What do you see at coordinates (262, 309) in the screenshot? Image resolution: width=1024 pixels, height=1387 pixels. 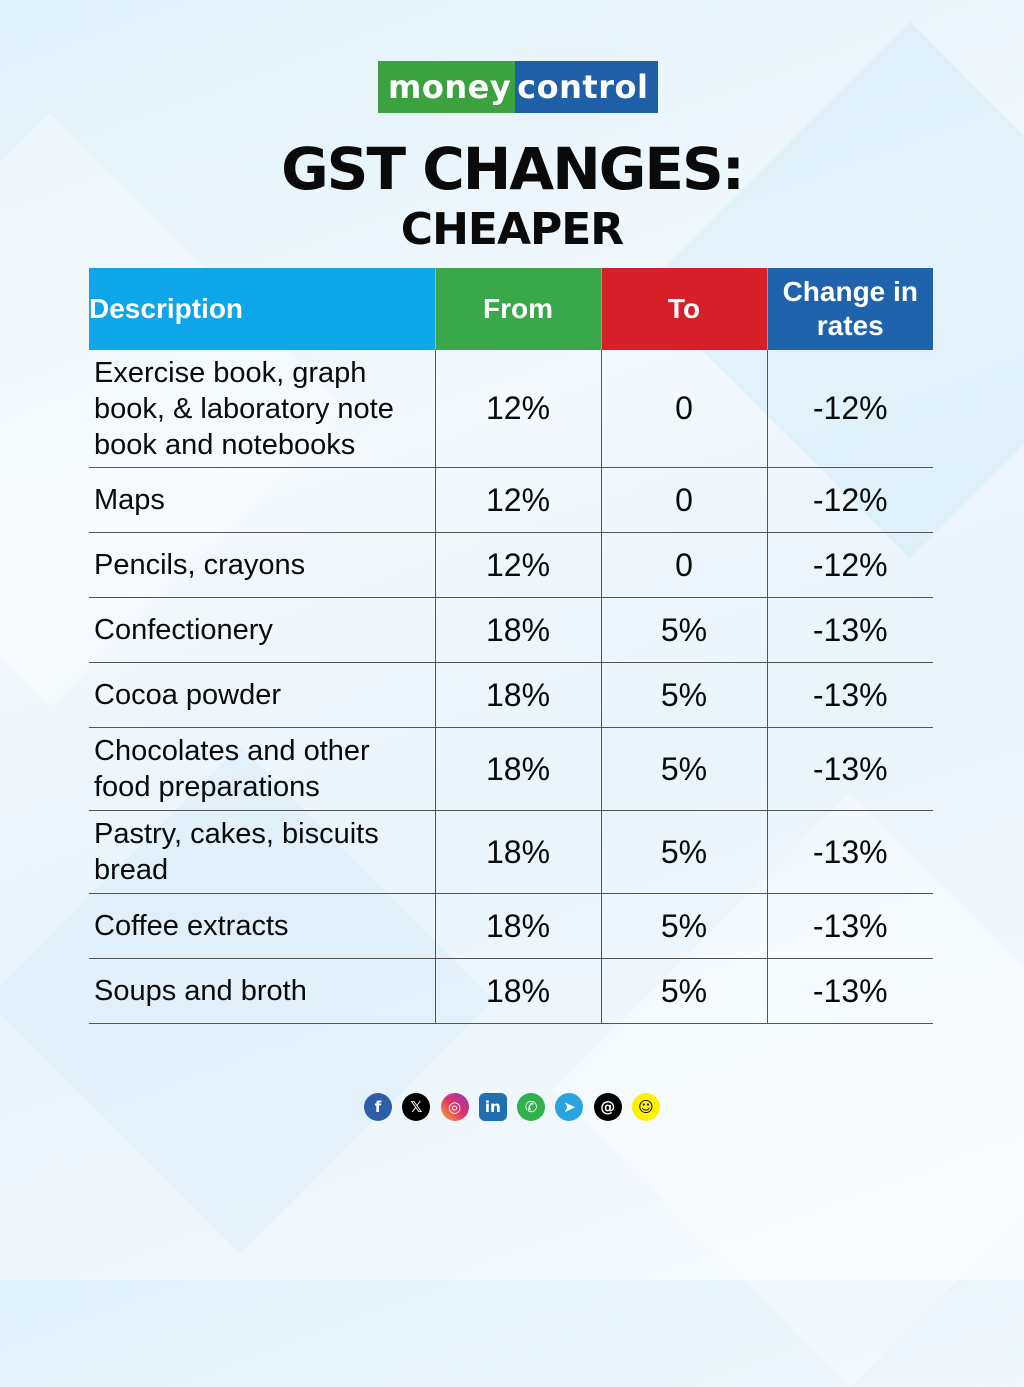 I see `header-description: Description` at bounding box center [262, 309].